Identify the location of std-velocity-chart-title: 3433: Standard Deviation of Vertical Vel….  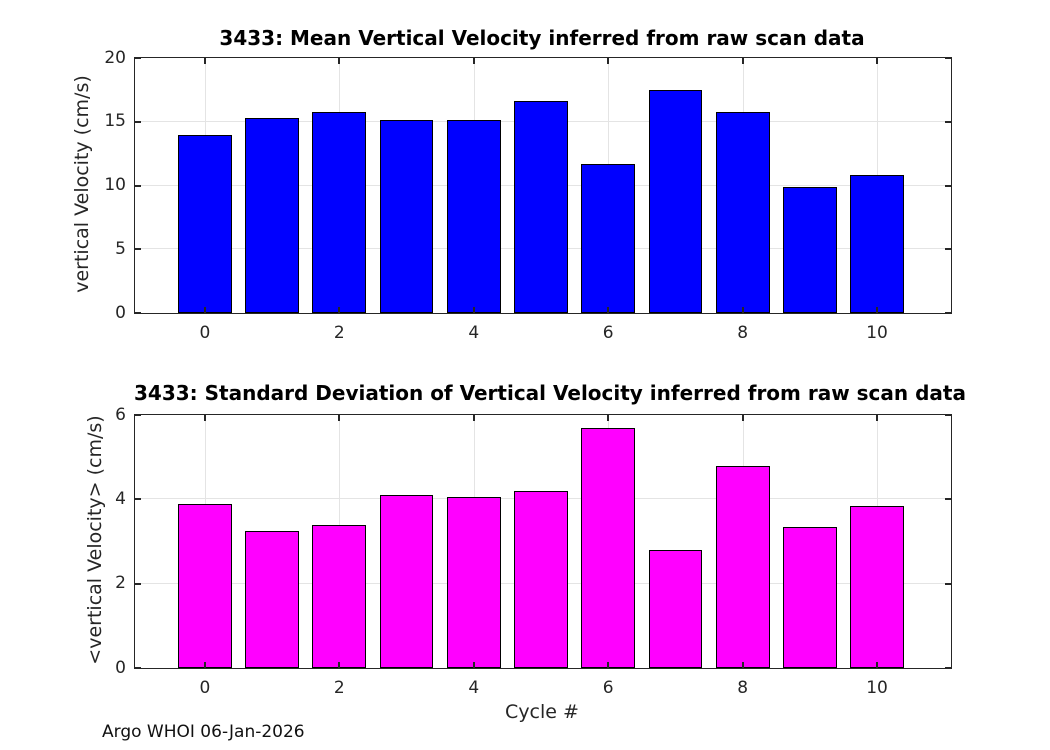
(550, 393).